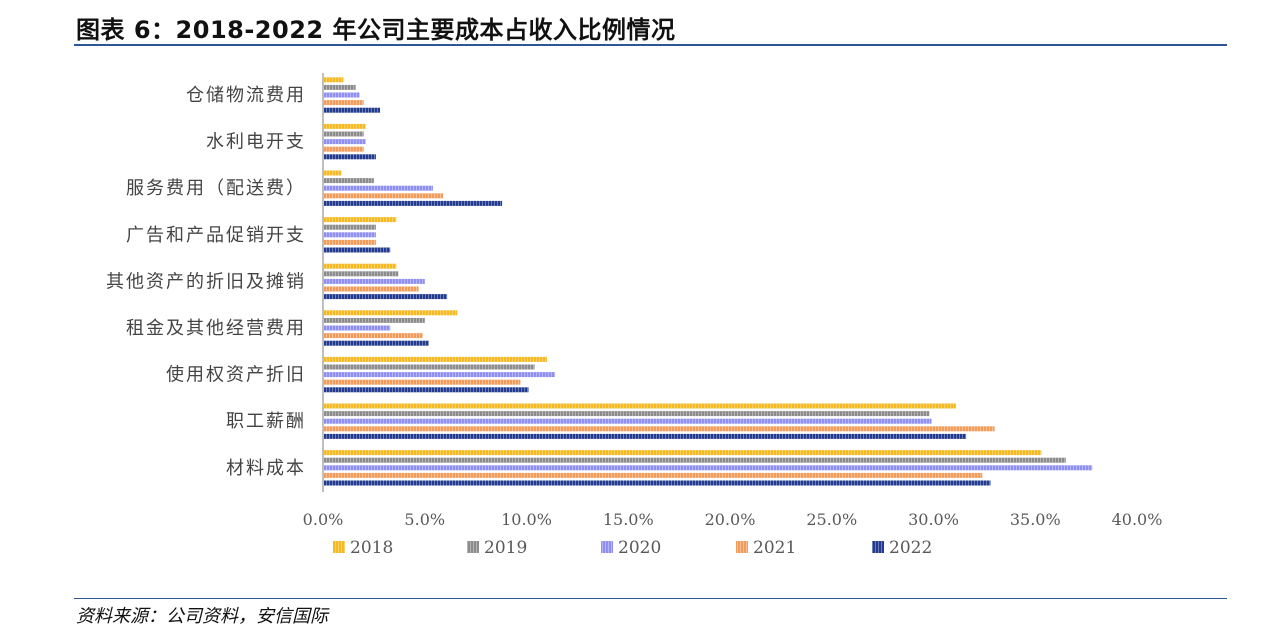 The height and width of the screenshot is (634, 1282). What do you see at coordinates (266, 468) in the screenshot?
I see `category-label: 材料成本` at bounding box center [266, 468].